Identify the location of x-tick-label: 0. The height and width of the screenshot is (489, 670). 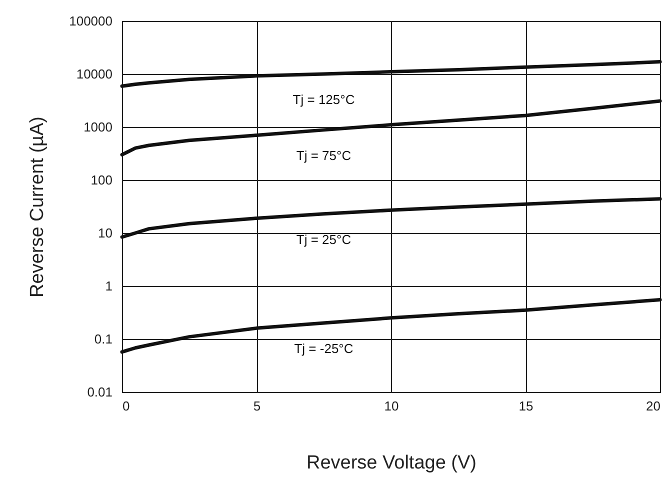
(126, 406).